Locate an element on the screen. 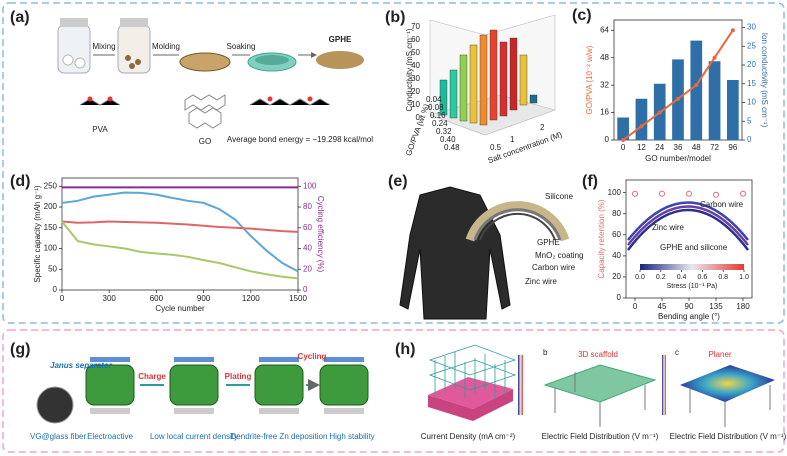 The image size is (787, 456). x-tick-label: 12 is located at coordinates (641, 147).